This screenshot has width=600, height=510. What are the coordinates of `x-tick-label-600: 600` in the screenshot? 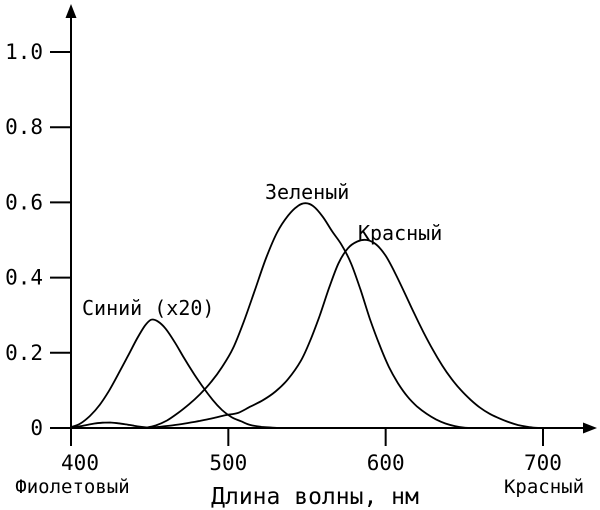 It's located at (386, 463).